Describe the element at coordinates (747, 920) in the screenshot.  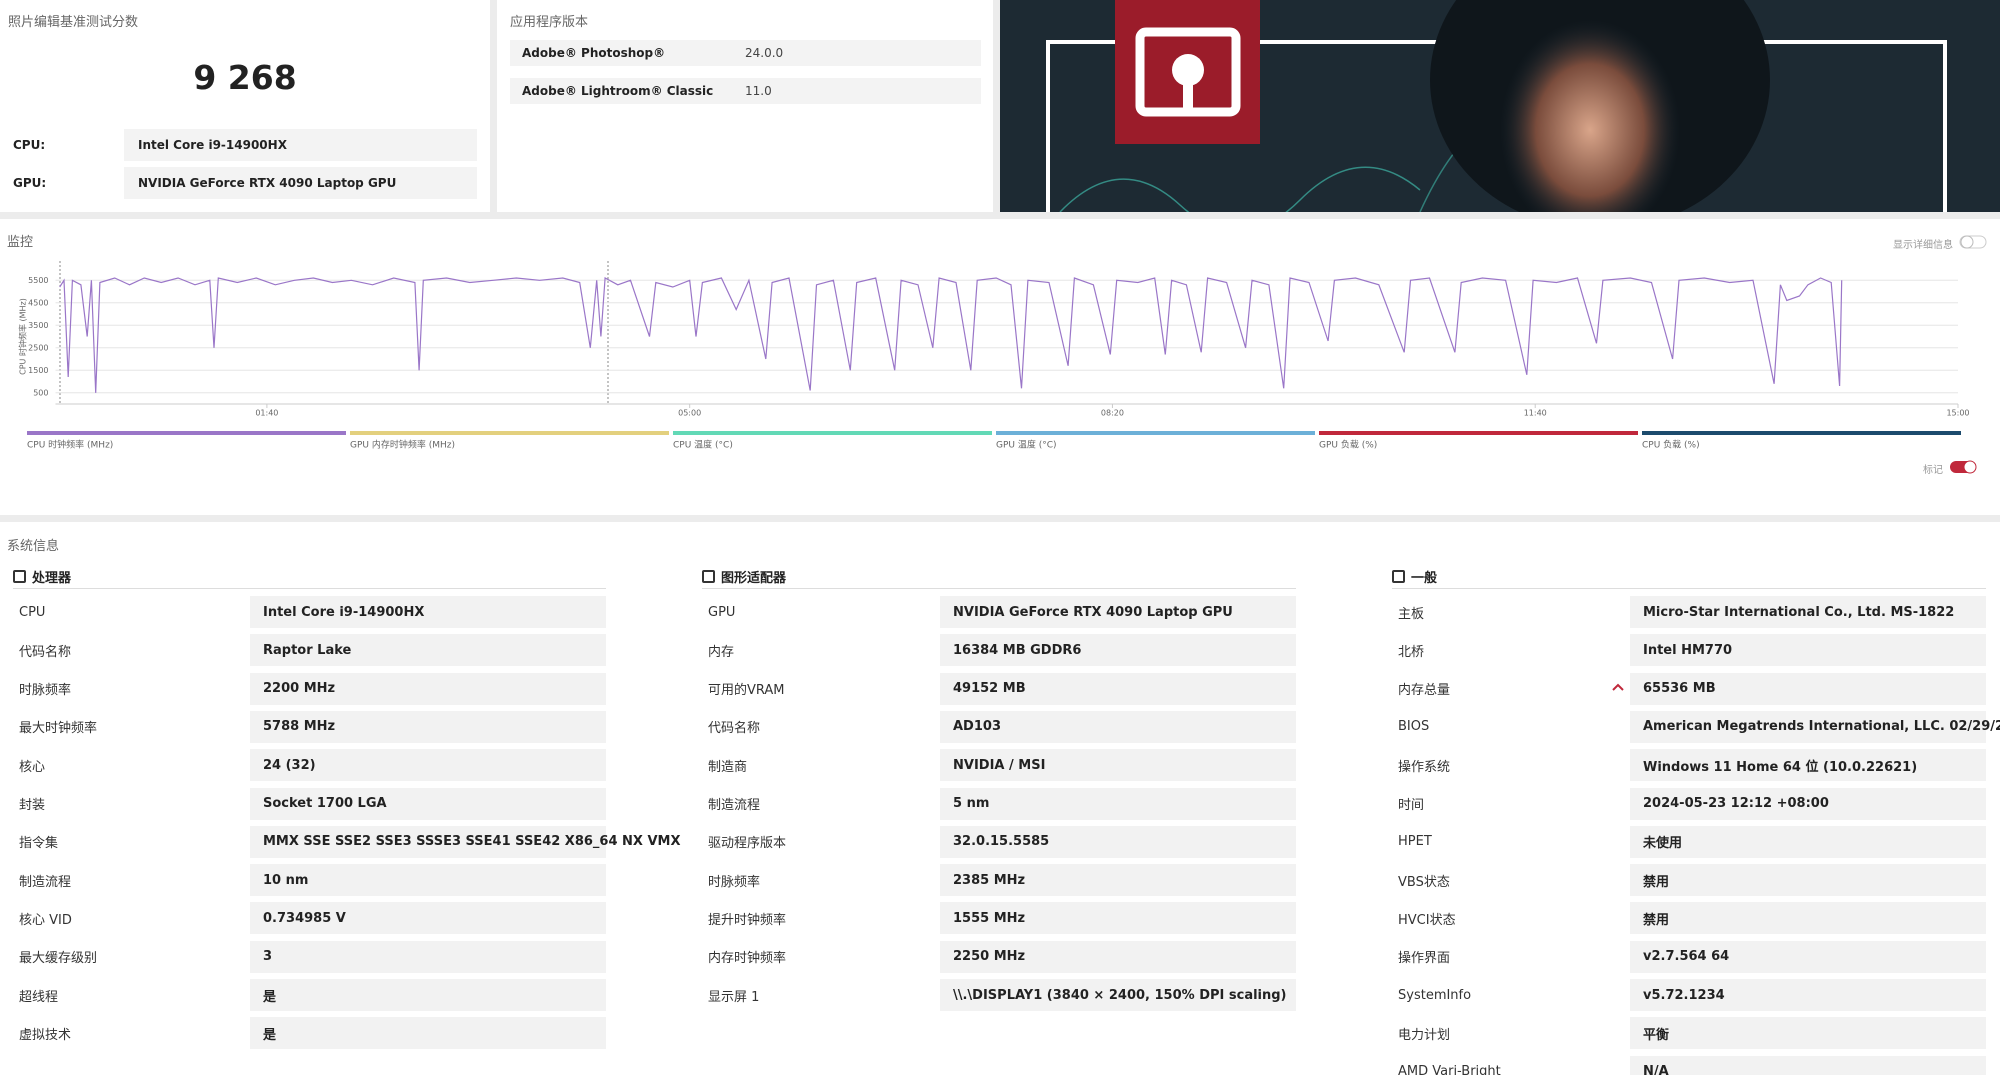
I see `info-label: 提升时钟频率` at that location.